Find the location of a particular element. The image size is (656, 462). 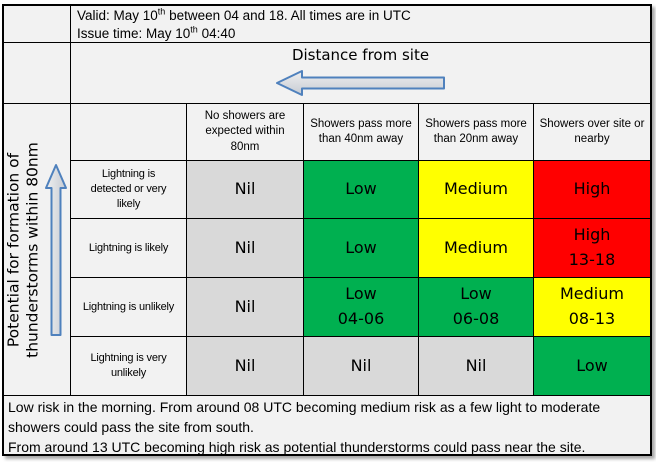

matrix-cell-r2c0: Nil is located at coordinates (245, 307).